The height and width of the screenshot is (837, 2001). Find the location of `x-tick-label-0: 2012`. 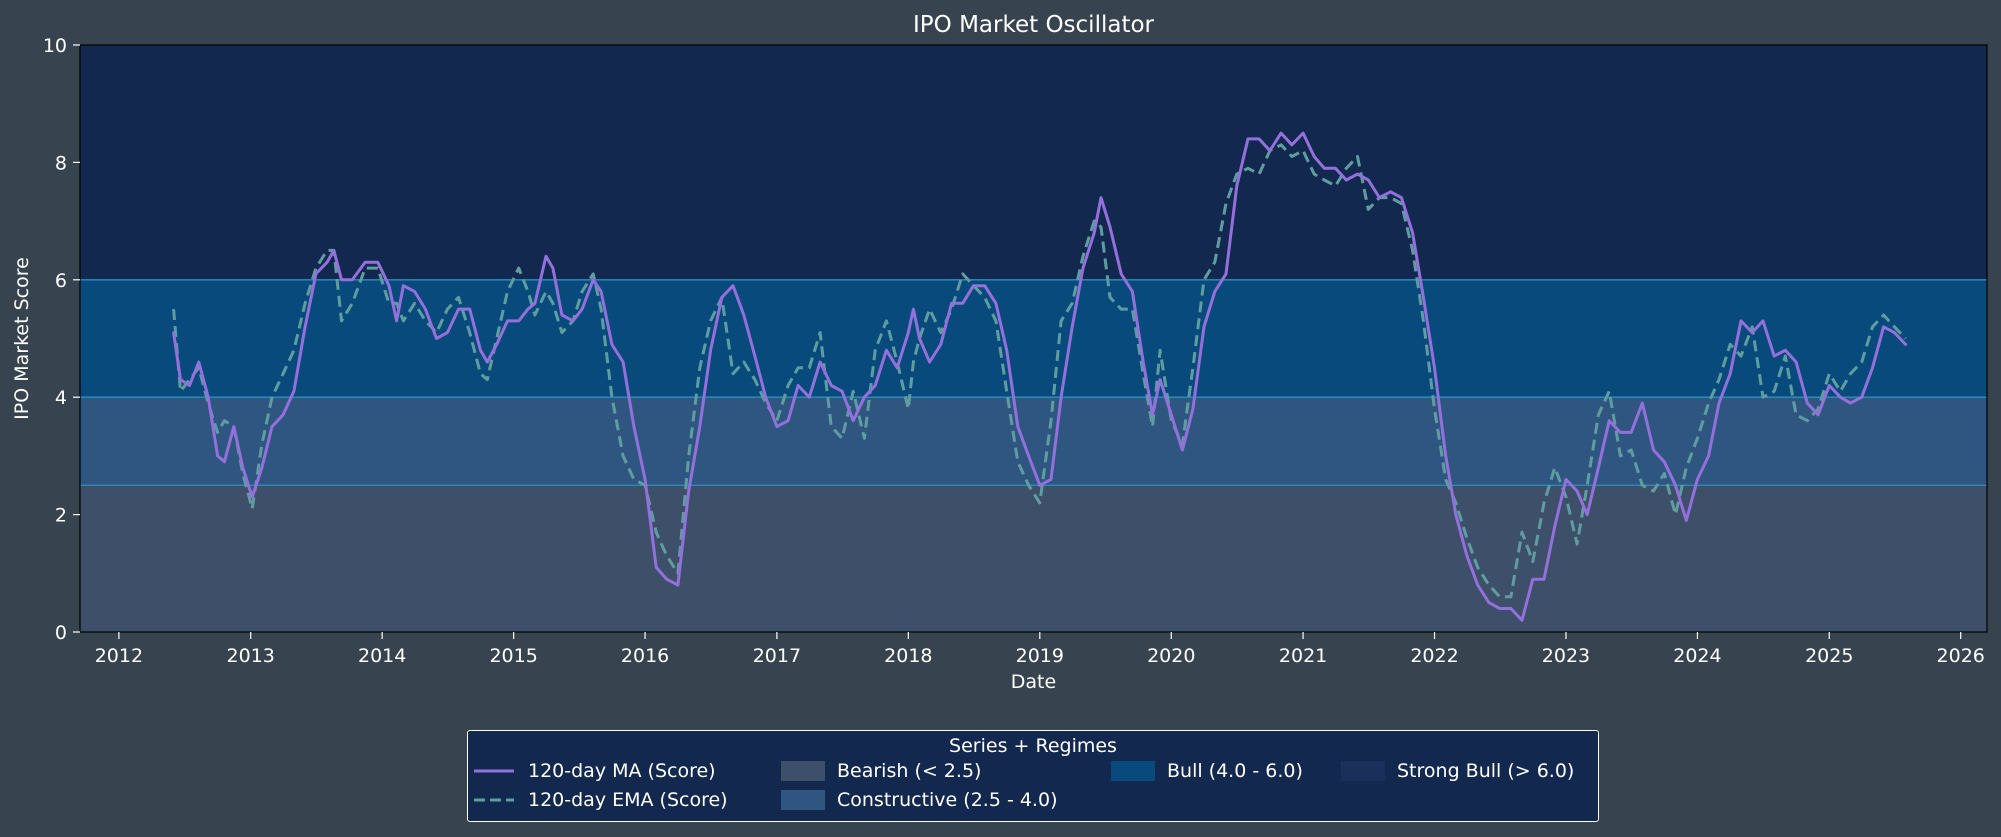

x-tick-label-0: 2012 is located at coordinates (119, 656).